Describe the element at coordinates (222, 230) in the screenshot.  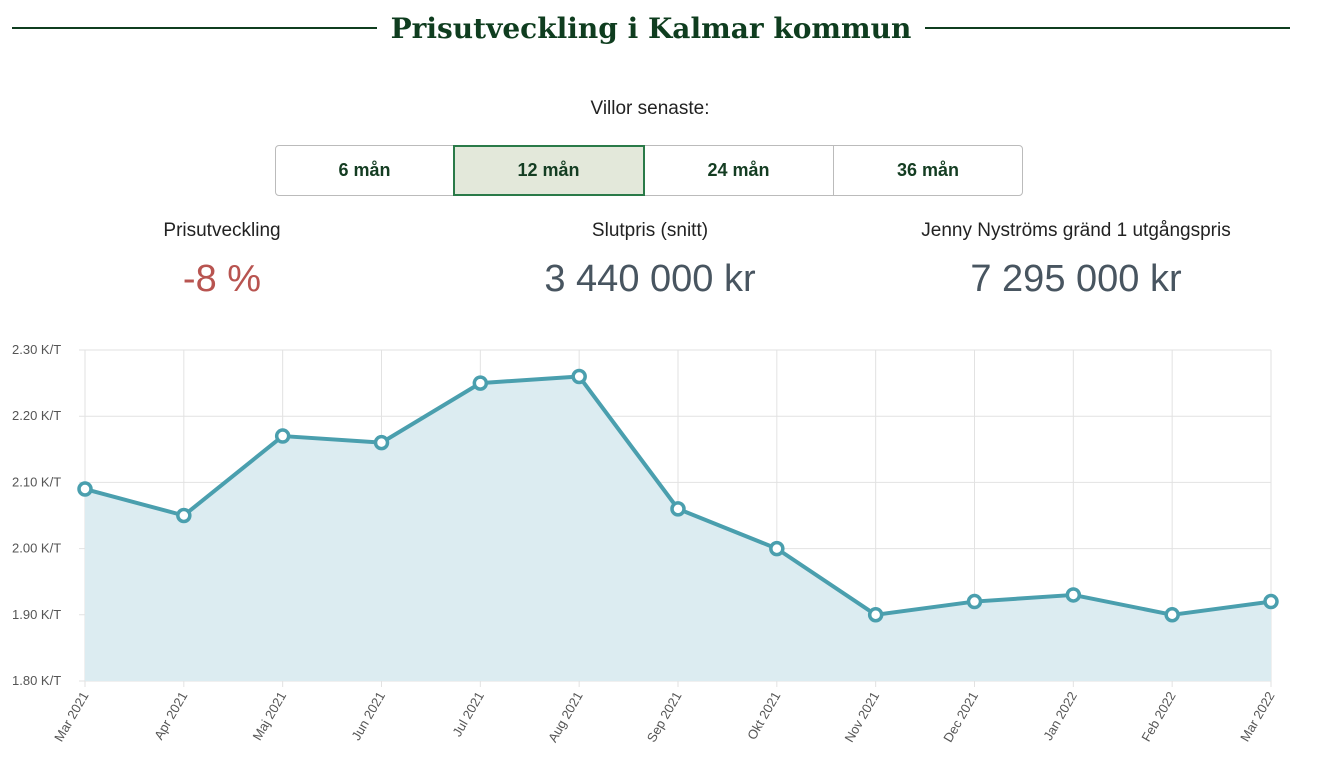
I see `price-change-label: Prisutveckling` at that location.